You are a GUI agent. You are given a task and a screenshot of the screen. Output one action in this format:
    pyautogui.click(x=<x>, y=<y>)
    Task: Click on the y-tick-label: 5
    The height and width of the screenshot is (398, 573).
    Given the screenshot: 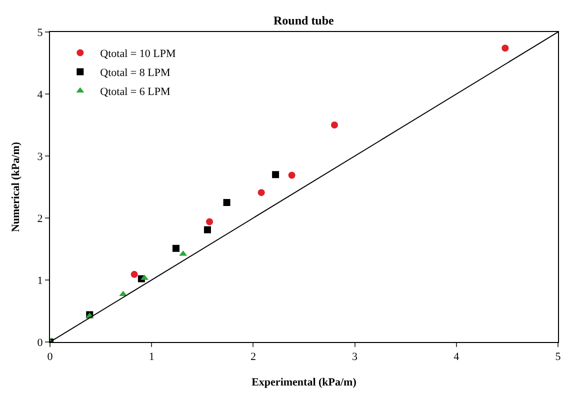 What is the action you would take?
    pyautogui.click(x=40, y=32)
    